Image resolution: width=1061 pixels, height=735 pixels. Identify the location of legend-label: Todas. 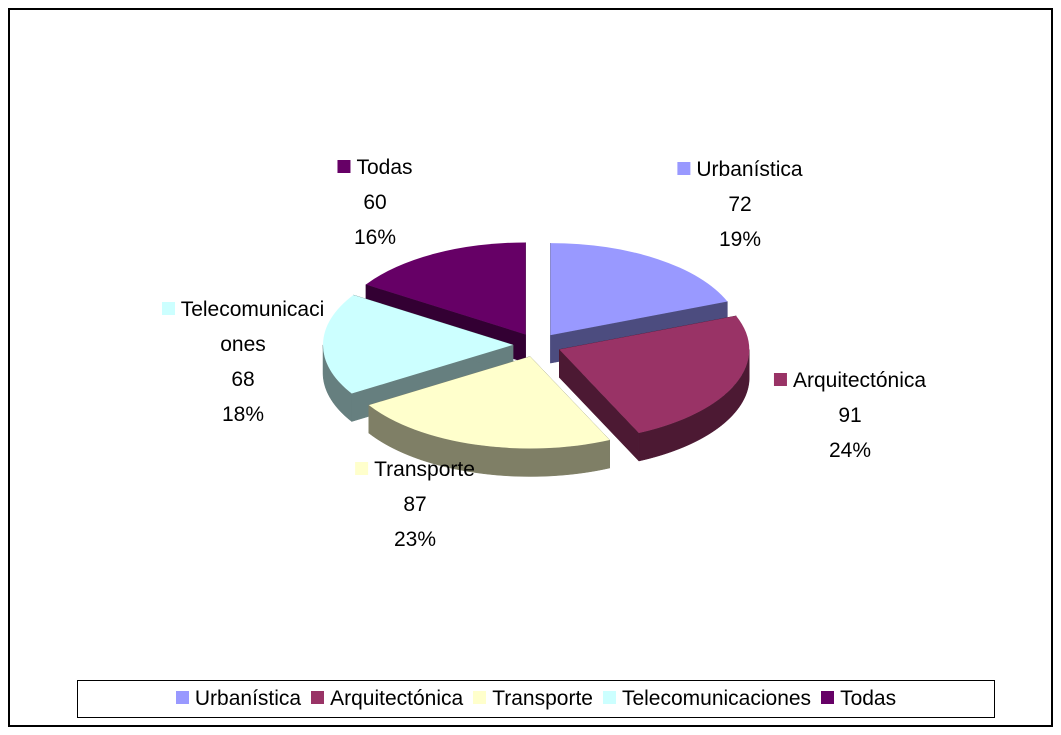
(868, 698).